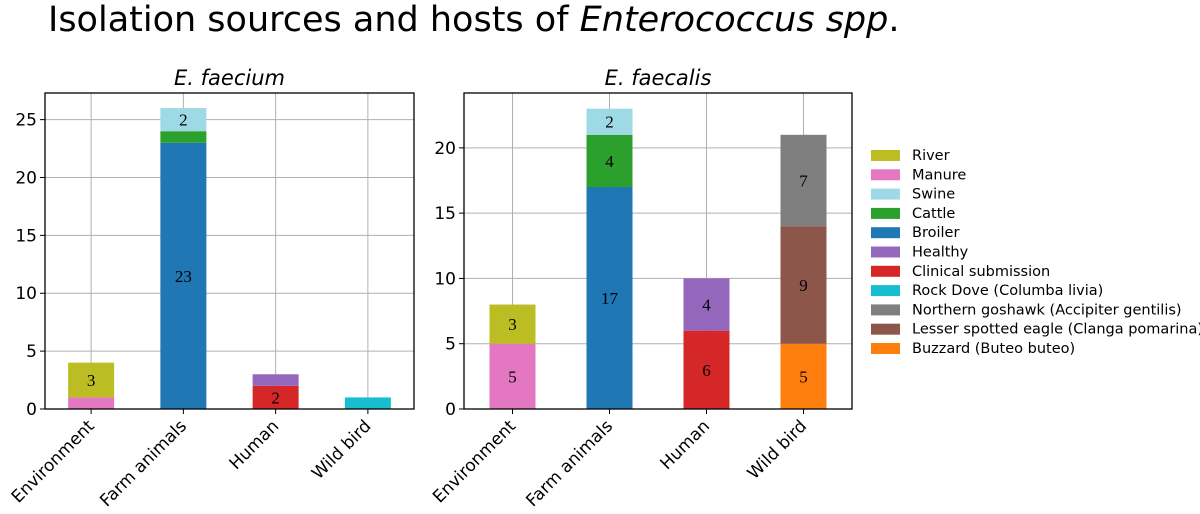  Describe the element at coordinates (1047, 310) in the screenshot. I see `legend-label: Northern goshawk (Accipiter gentilis)` at that location.